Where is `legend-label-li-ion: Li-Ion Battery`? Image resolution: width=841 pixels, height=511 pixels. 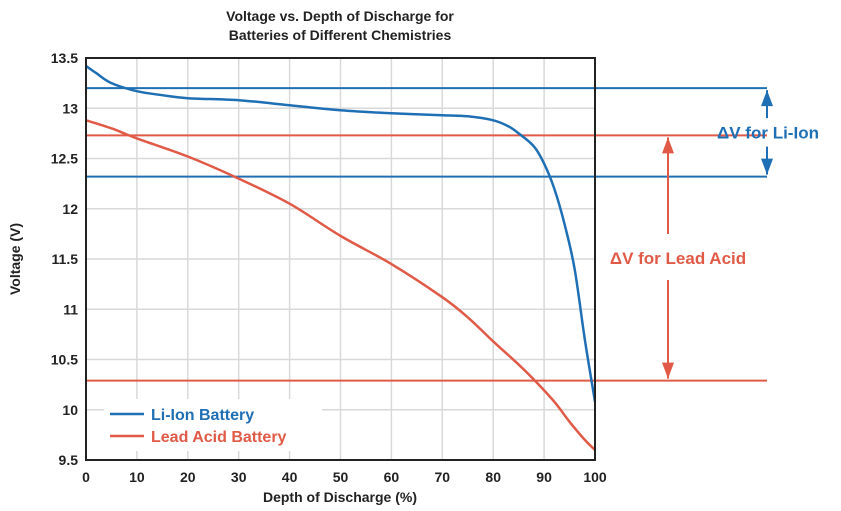 legend-label-li-ion: Li-Ion Battery is located at coordinates (202, 415).